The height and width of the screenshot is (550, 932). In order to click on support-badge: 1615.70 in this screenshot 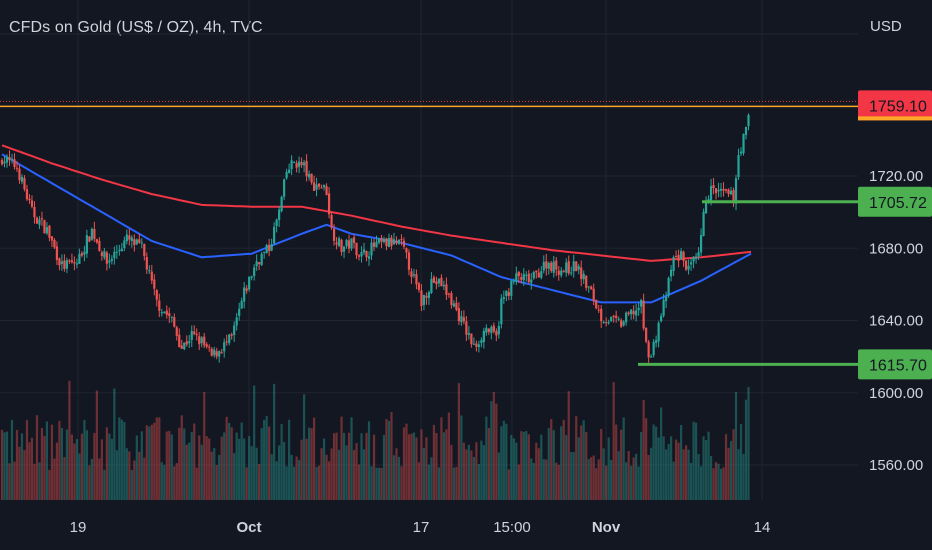, I will do `click(895, 364)`.